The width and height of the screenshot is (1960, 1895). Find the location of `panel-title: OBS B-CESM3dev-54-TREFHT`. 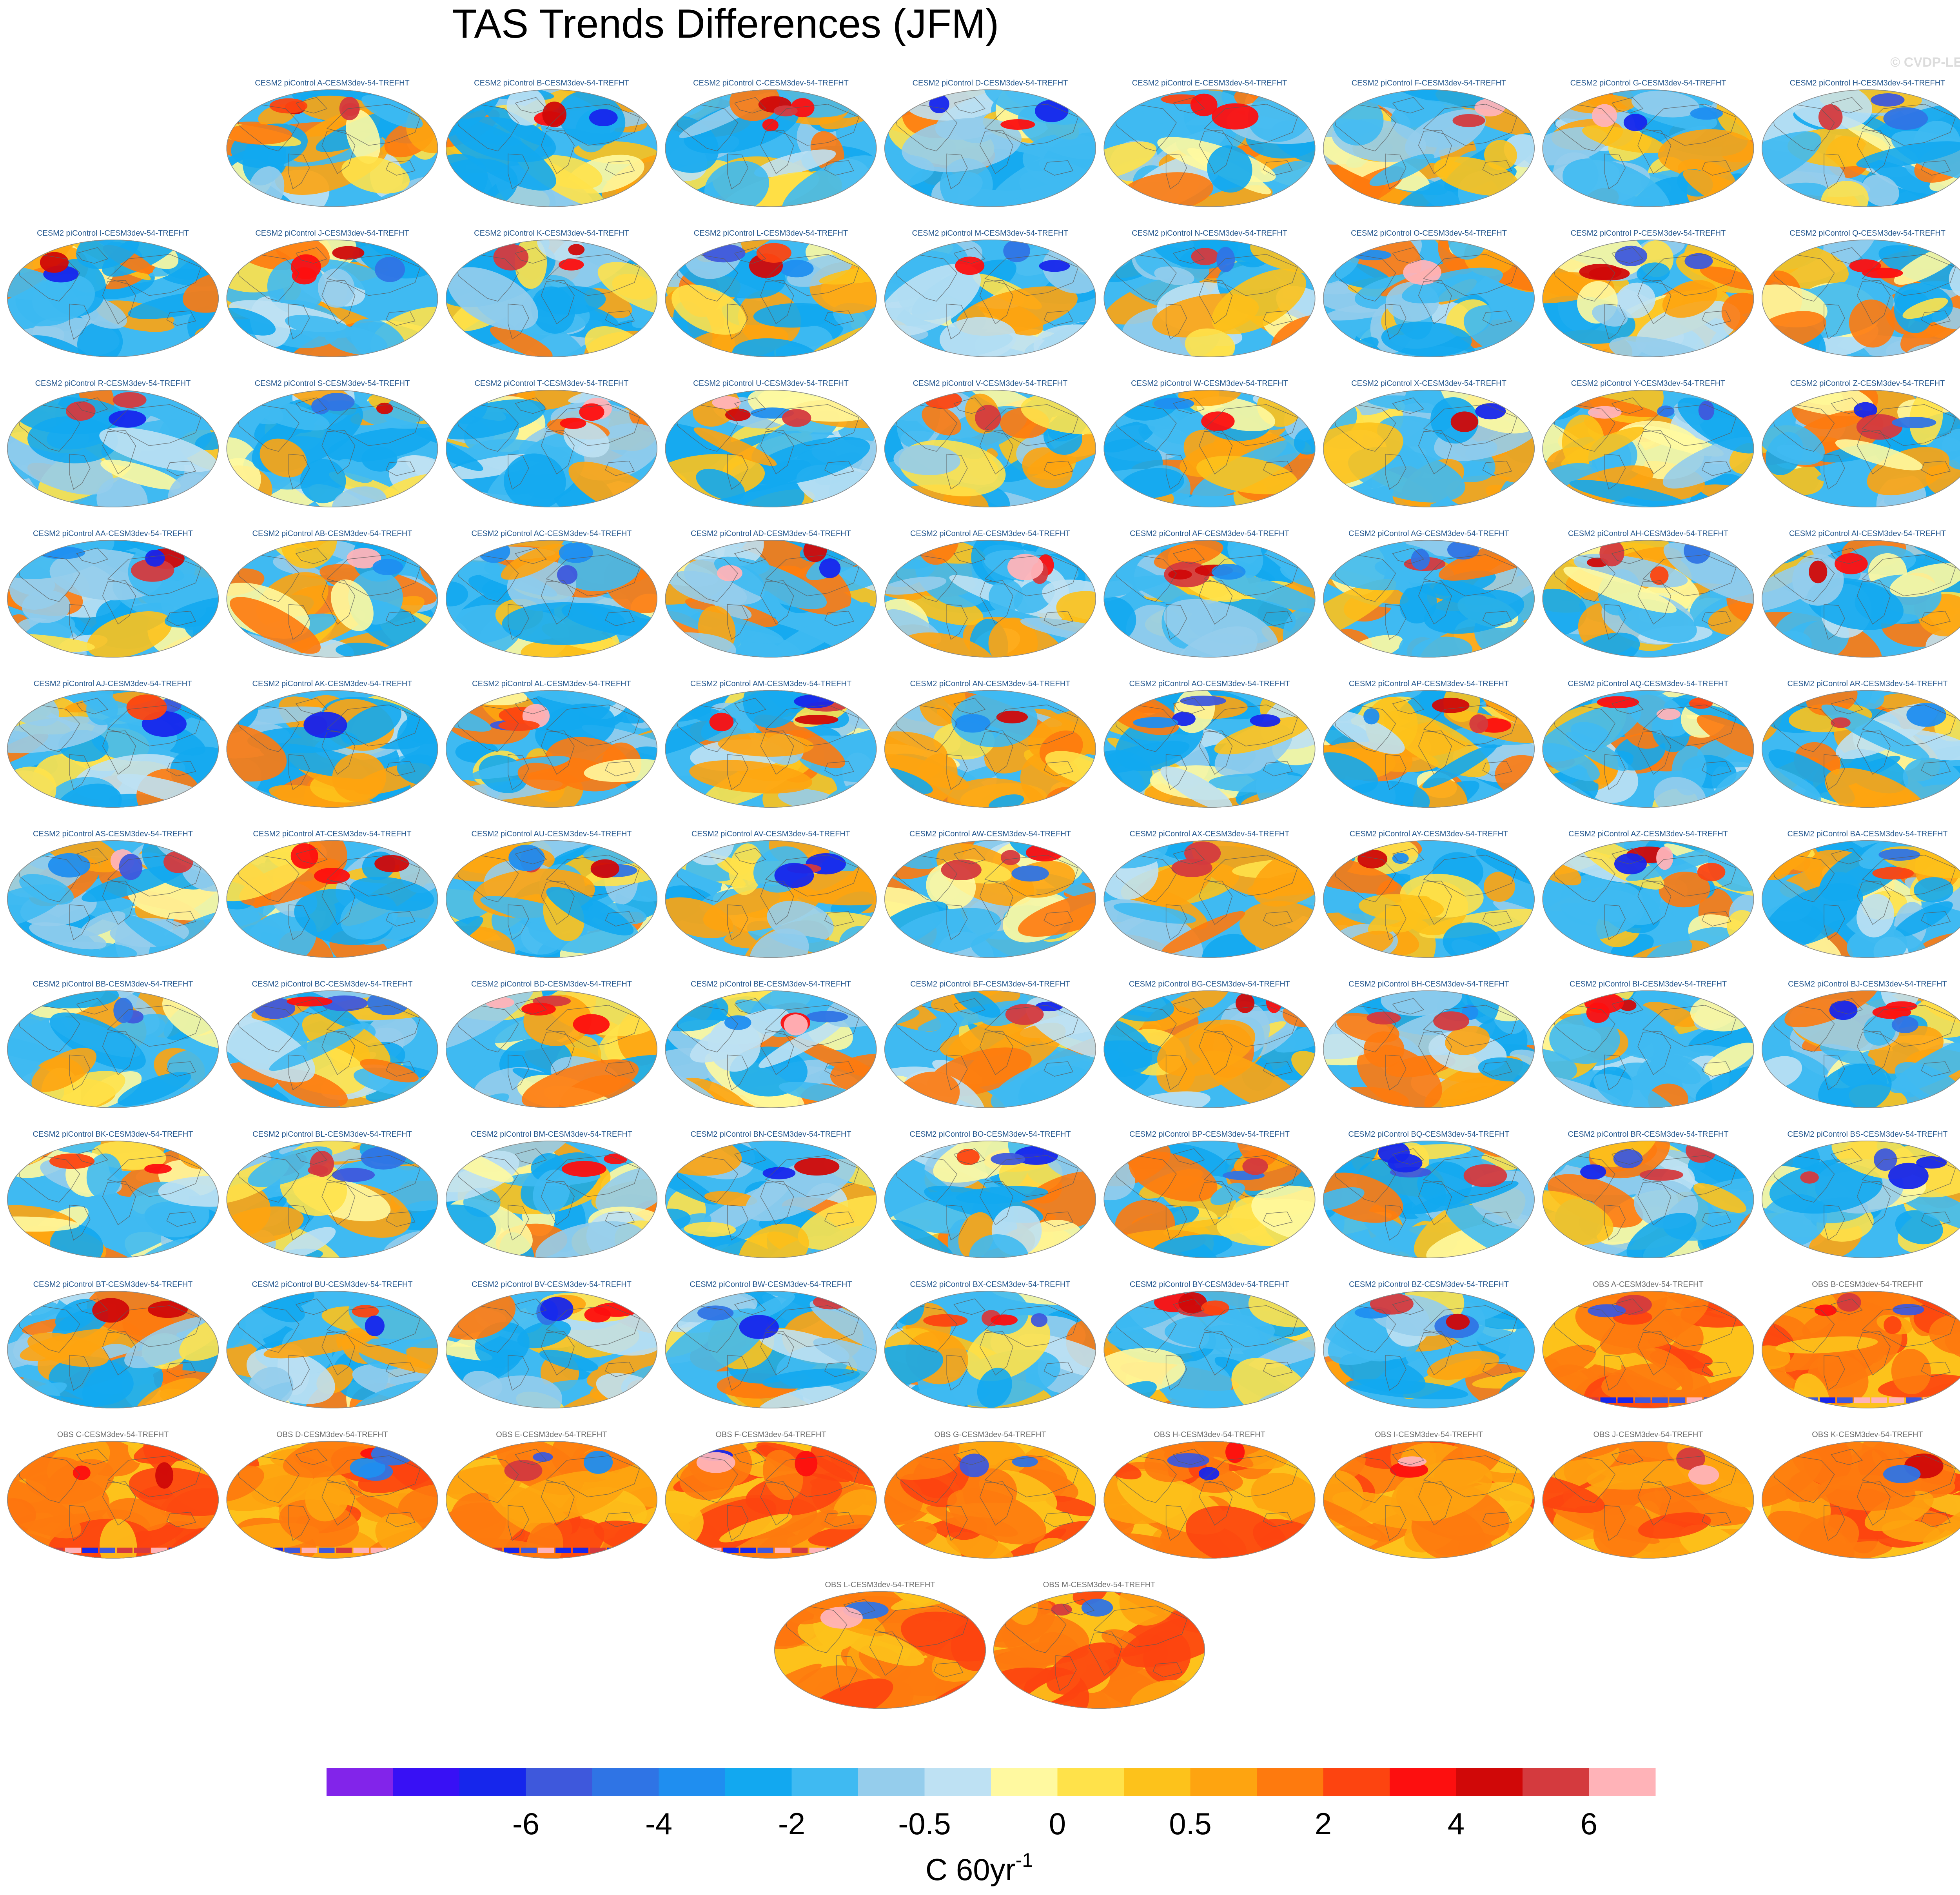

panel-title: OBS B-CESM3dev-54-TREFHT is located at coordinates (1868, 1285).